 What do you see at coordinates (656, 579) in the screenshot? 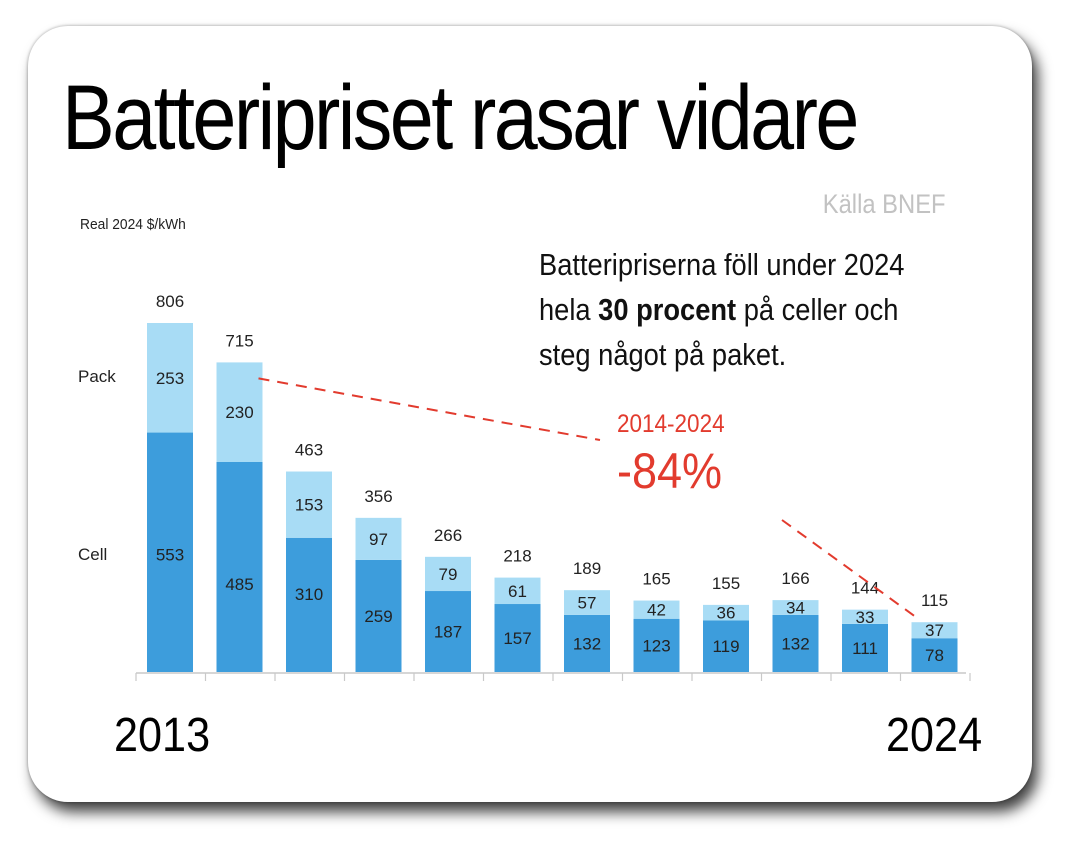
I see `data-label-total: 165` at bounding box center [656, 579].